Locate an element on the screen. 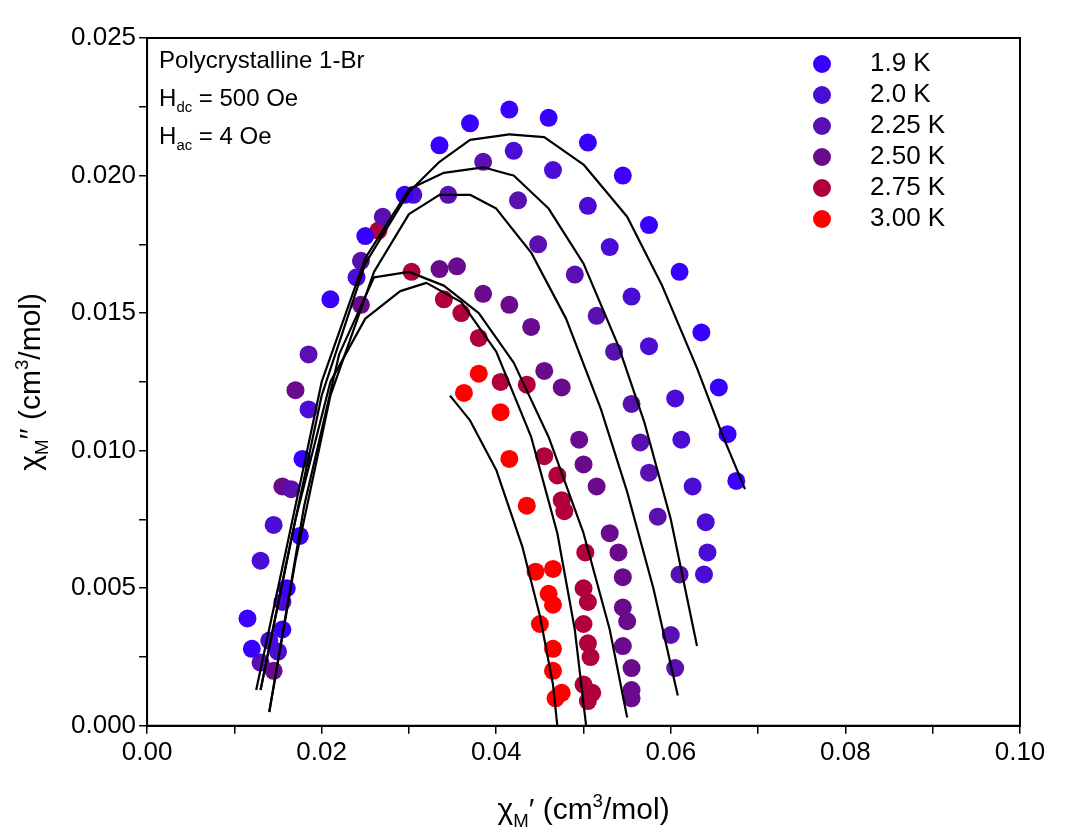 Image resolution: width=1068 pixels, height=839 pixels. legend-label: 2.25 K is located at coordinates (908, 124).